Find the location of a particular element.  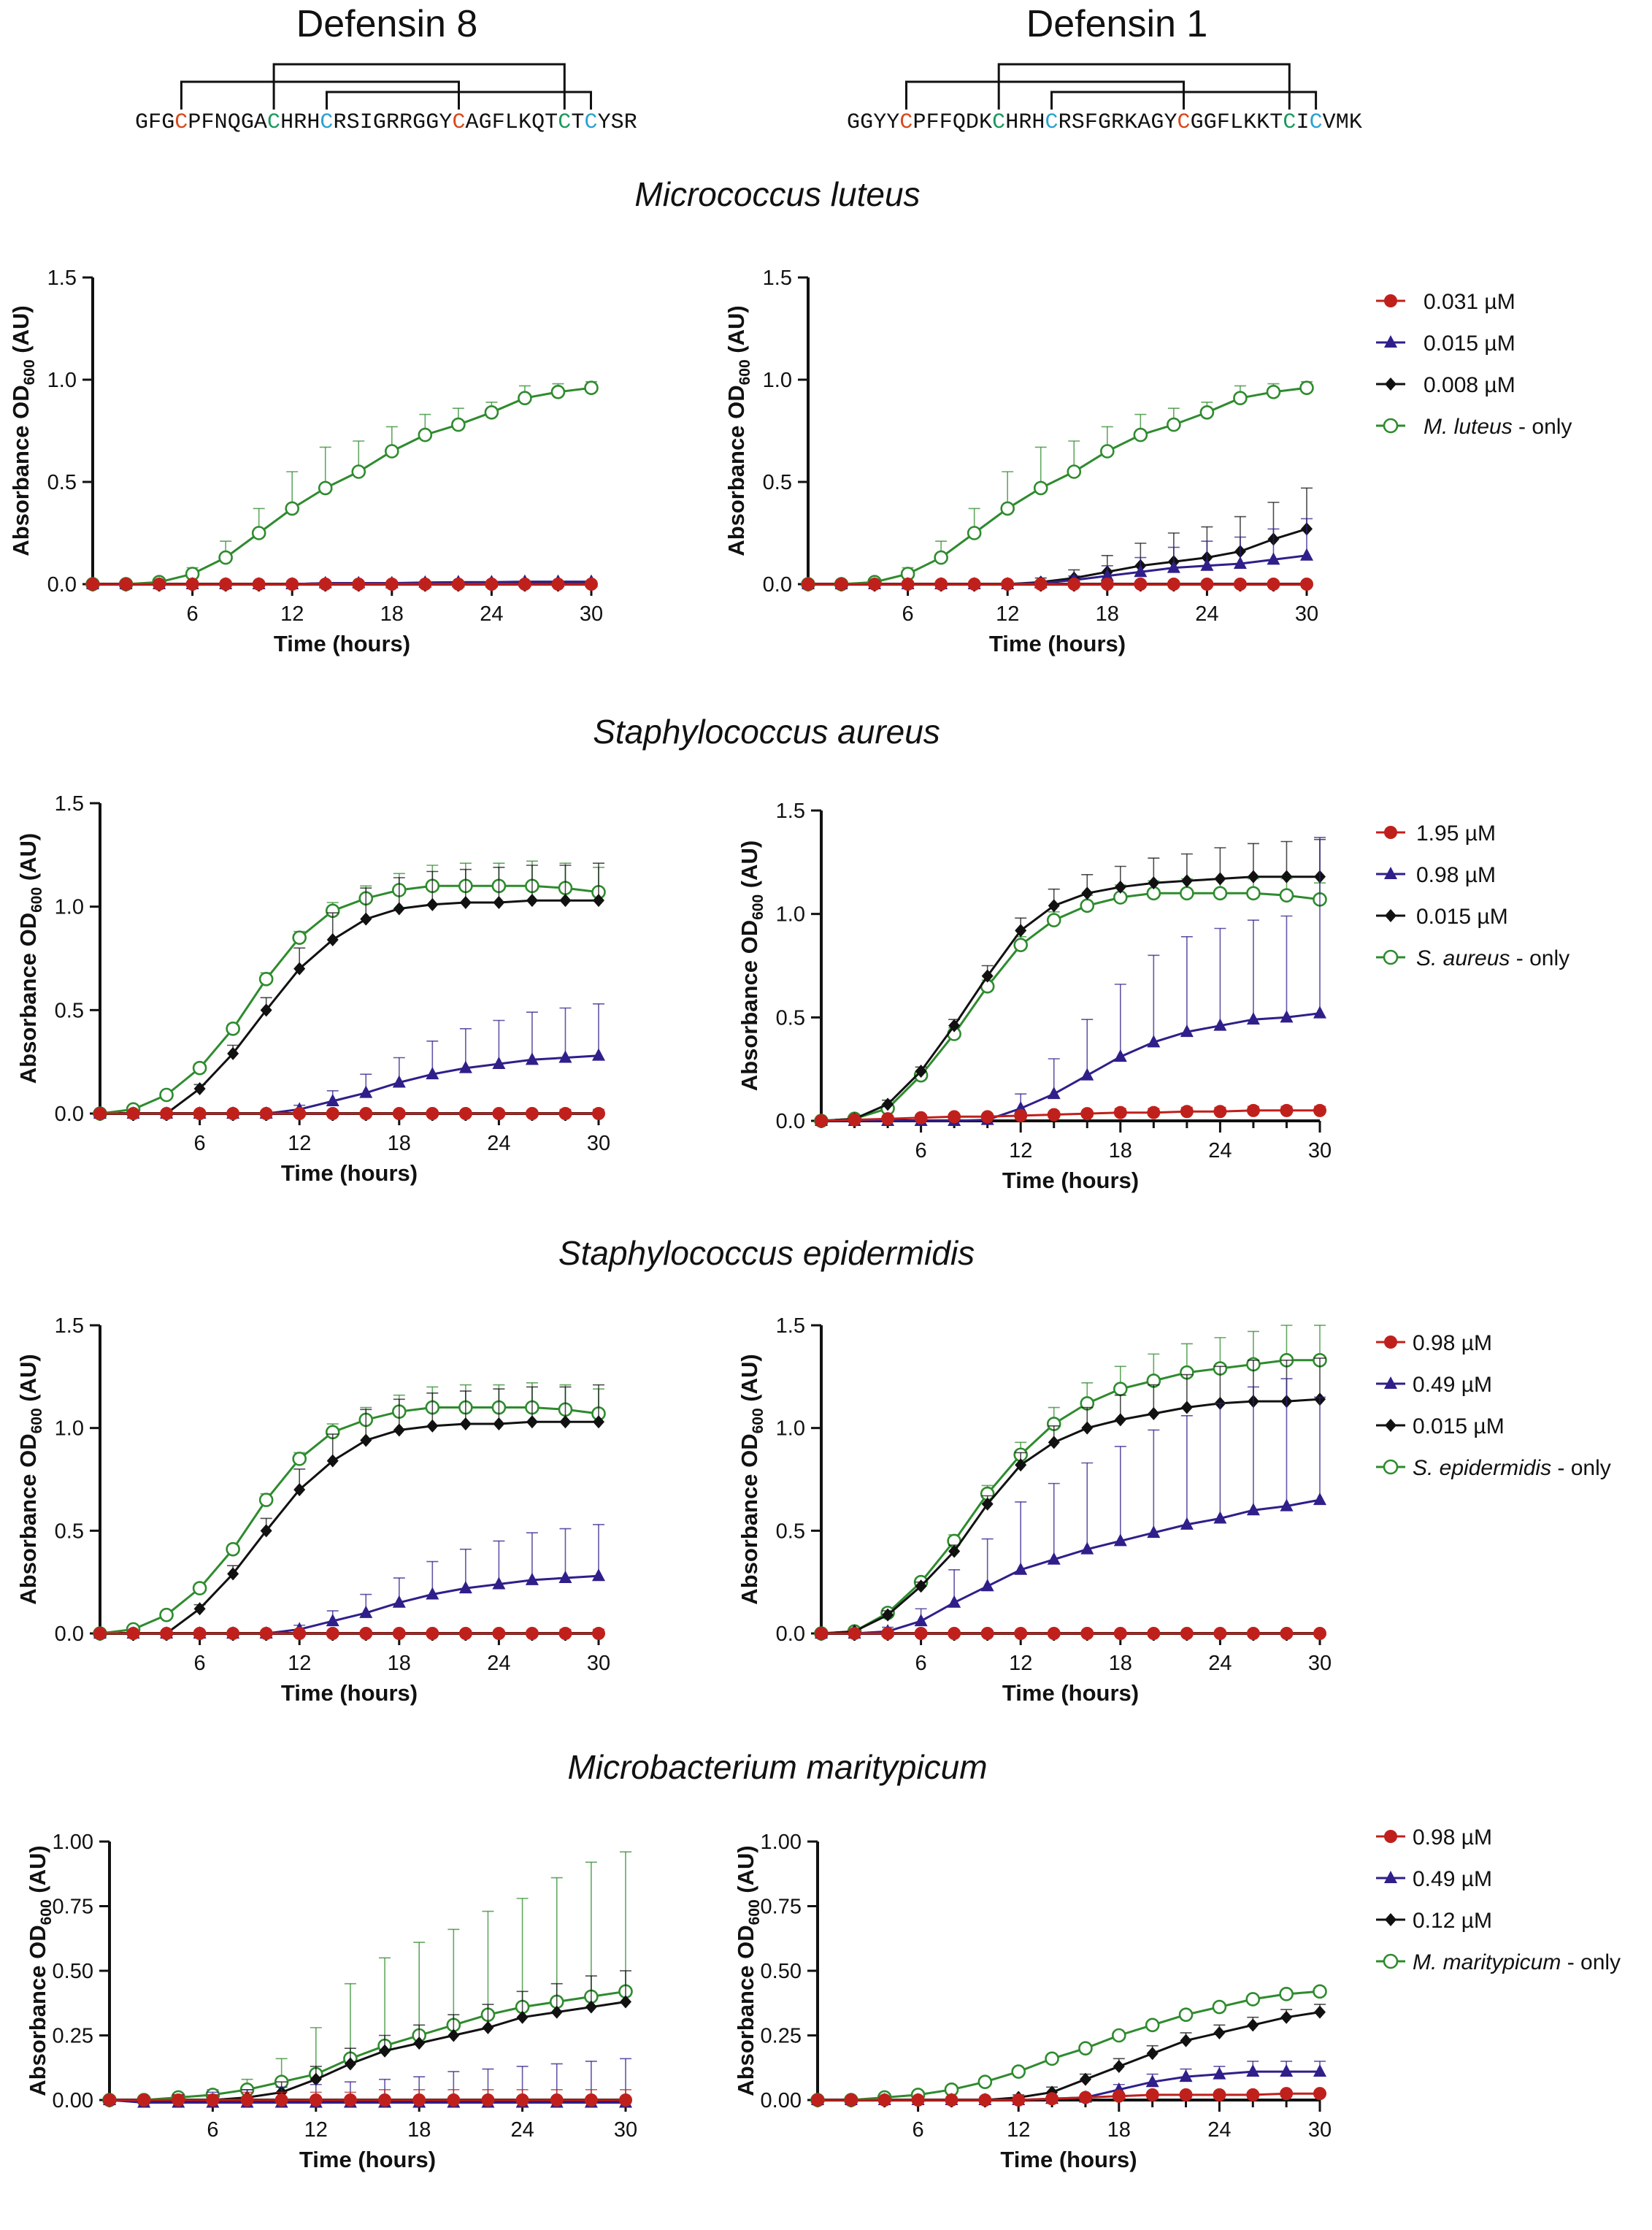

legend-label: 0.008 µM is located at coordinates (1470, 385).